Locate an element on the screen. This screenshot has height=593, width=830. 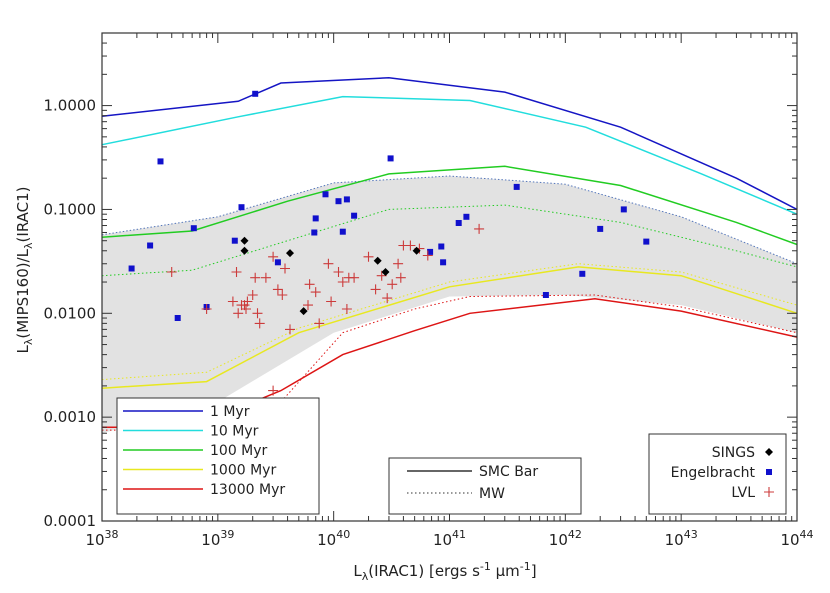
legend-label-smc-bar: SMC Bar is located at coordinates (508, 472).